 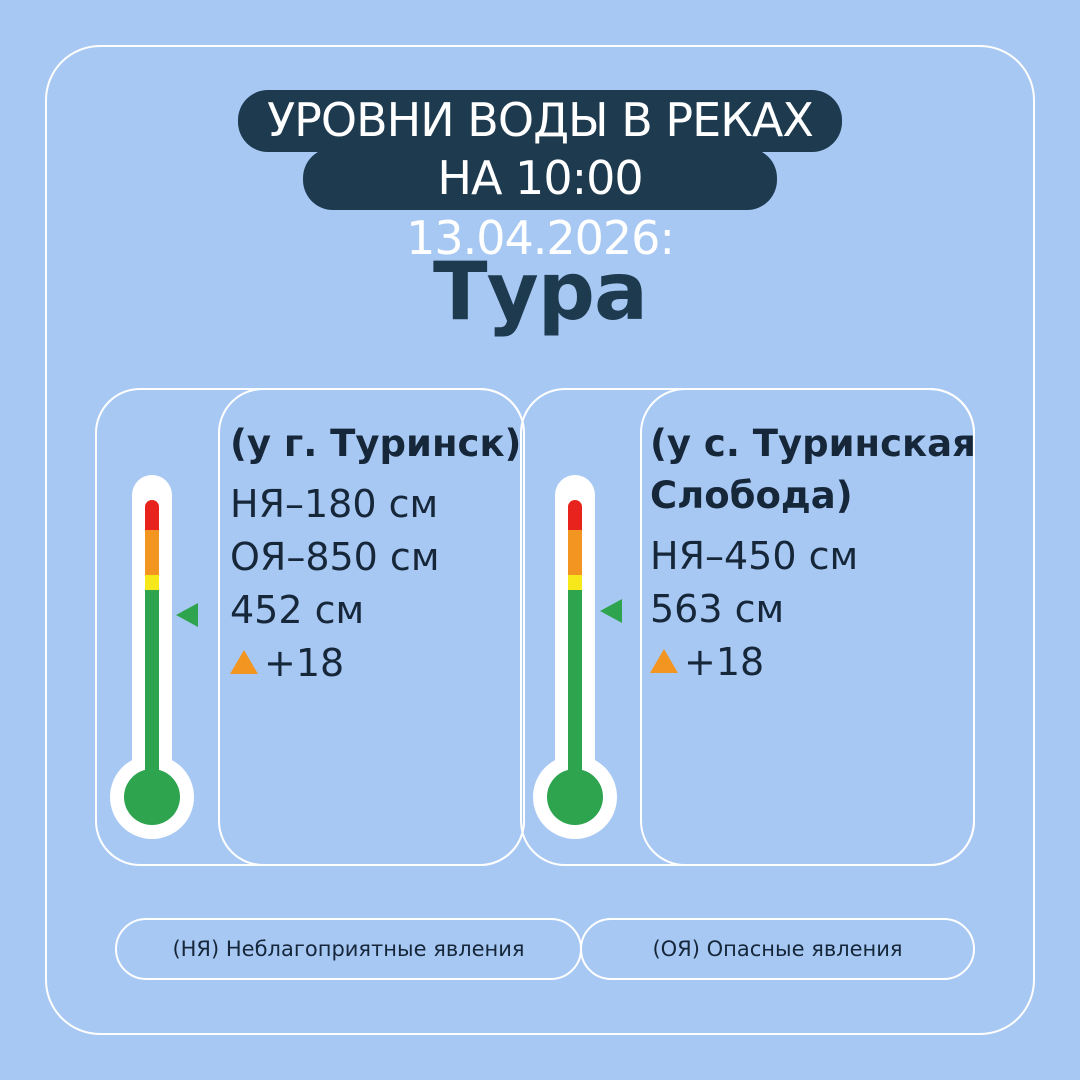 What do you see at coordinates (717, 609) in the screenshot?
I see `current-level: 563 см` at bounding box center [717, 609].